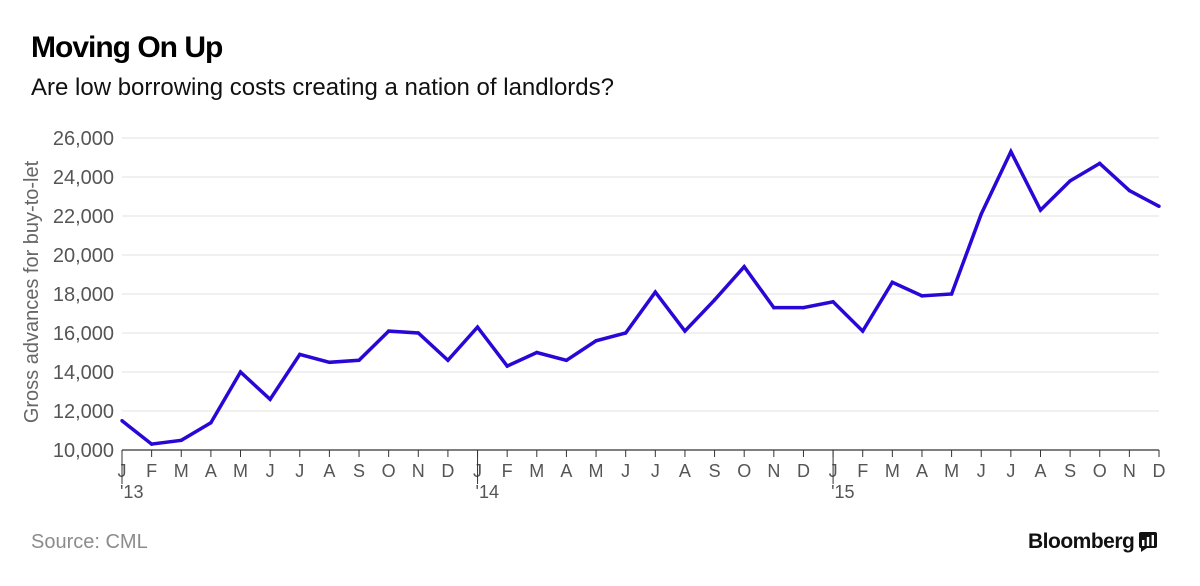 The image size is (1200, 586). I want to click on y-tick-label: 10,000, so click(83, 451).